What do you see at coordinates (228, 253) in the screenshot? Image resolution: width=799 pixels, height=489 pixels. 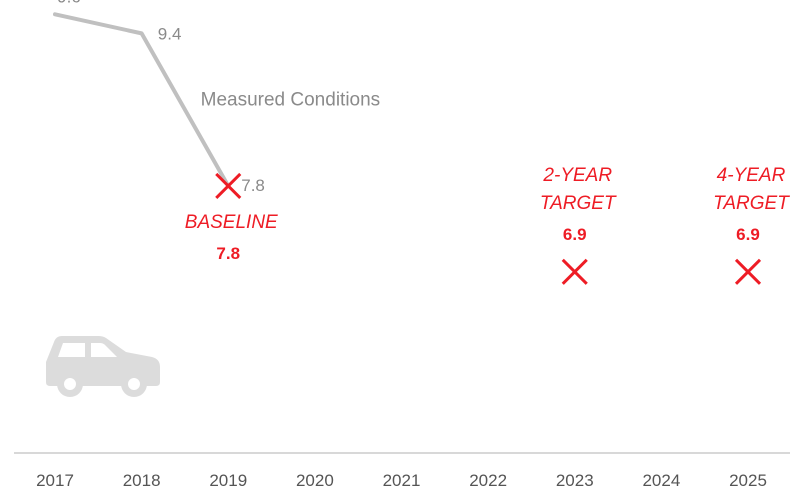 I see `marker-value-label: 7.8` at bounding box center [228, 253].